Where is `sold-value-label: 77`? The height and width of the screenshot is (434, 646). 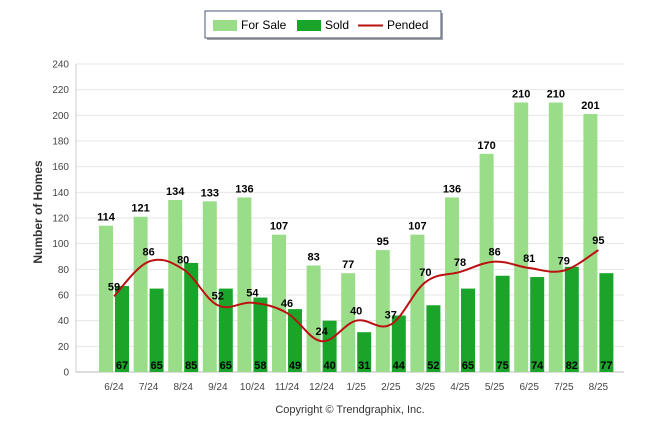
sold-value-label: 77 is located at coordinates (606, 366).